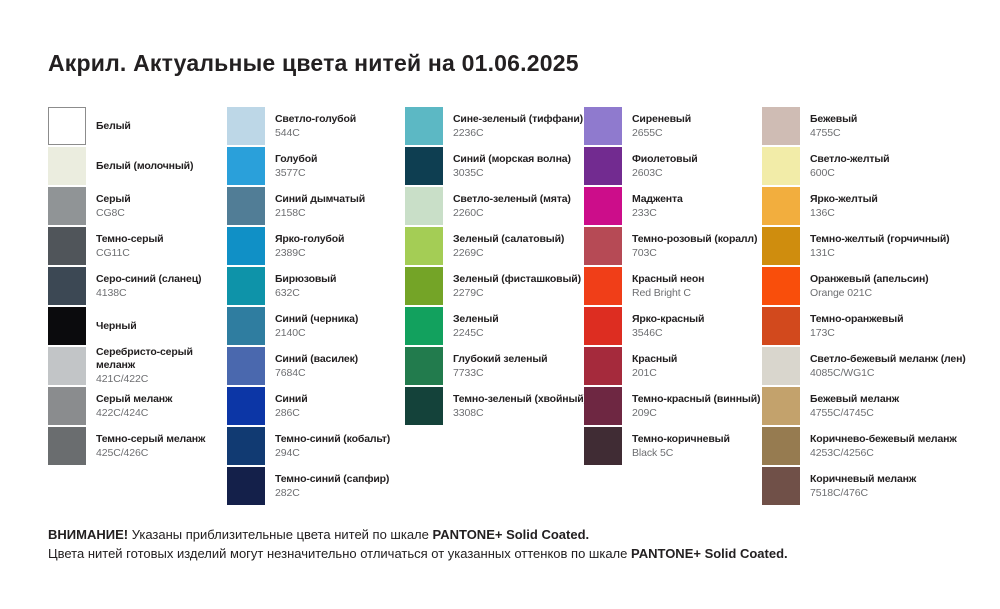 The width and height of the screenshot is (1000, 609). What do you see at coordinates (517, 166) in the screenshot?
I see `color-label: Синий (морская волна) 3035C` at bounding box center [517, 166].